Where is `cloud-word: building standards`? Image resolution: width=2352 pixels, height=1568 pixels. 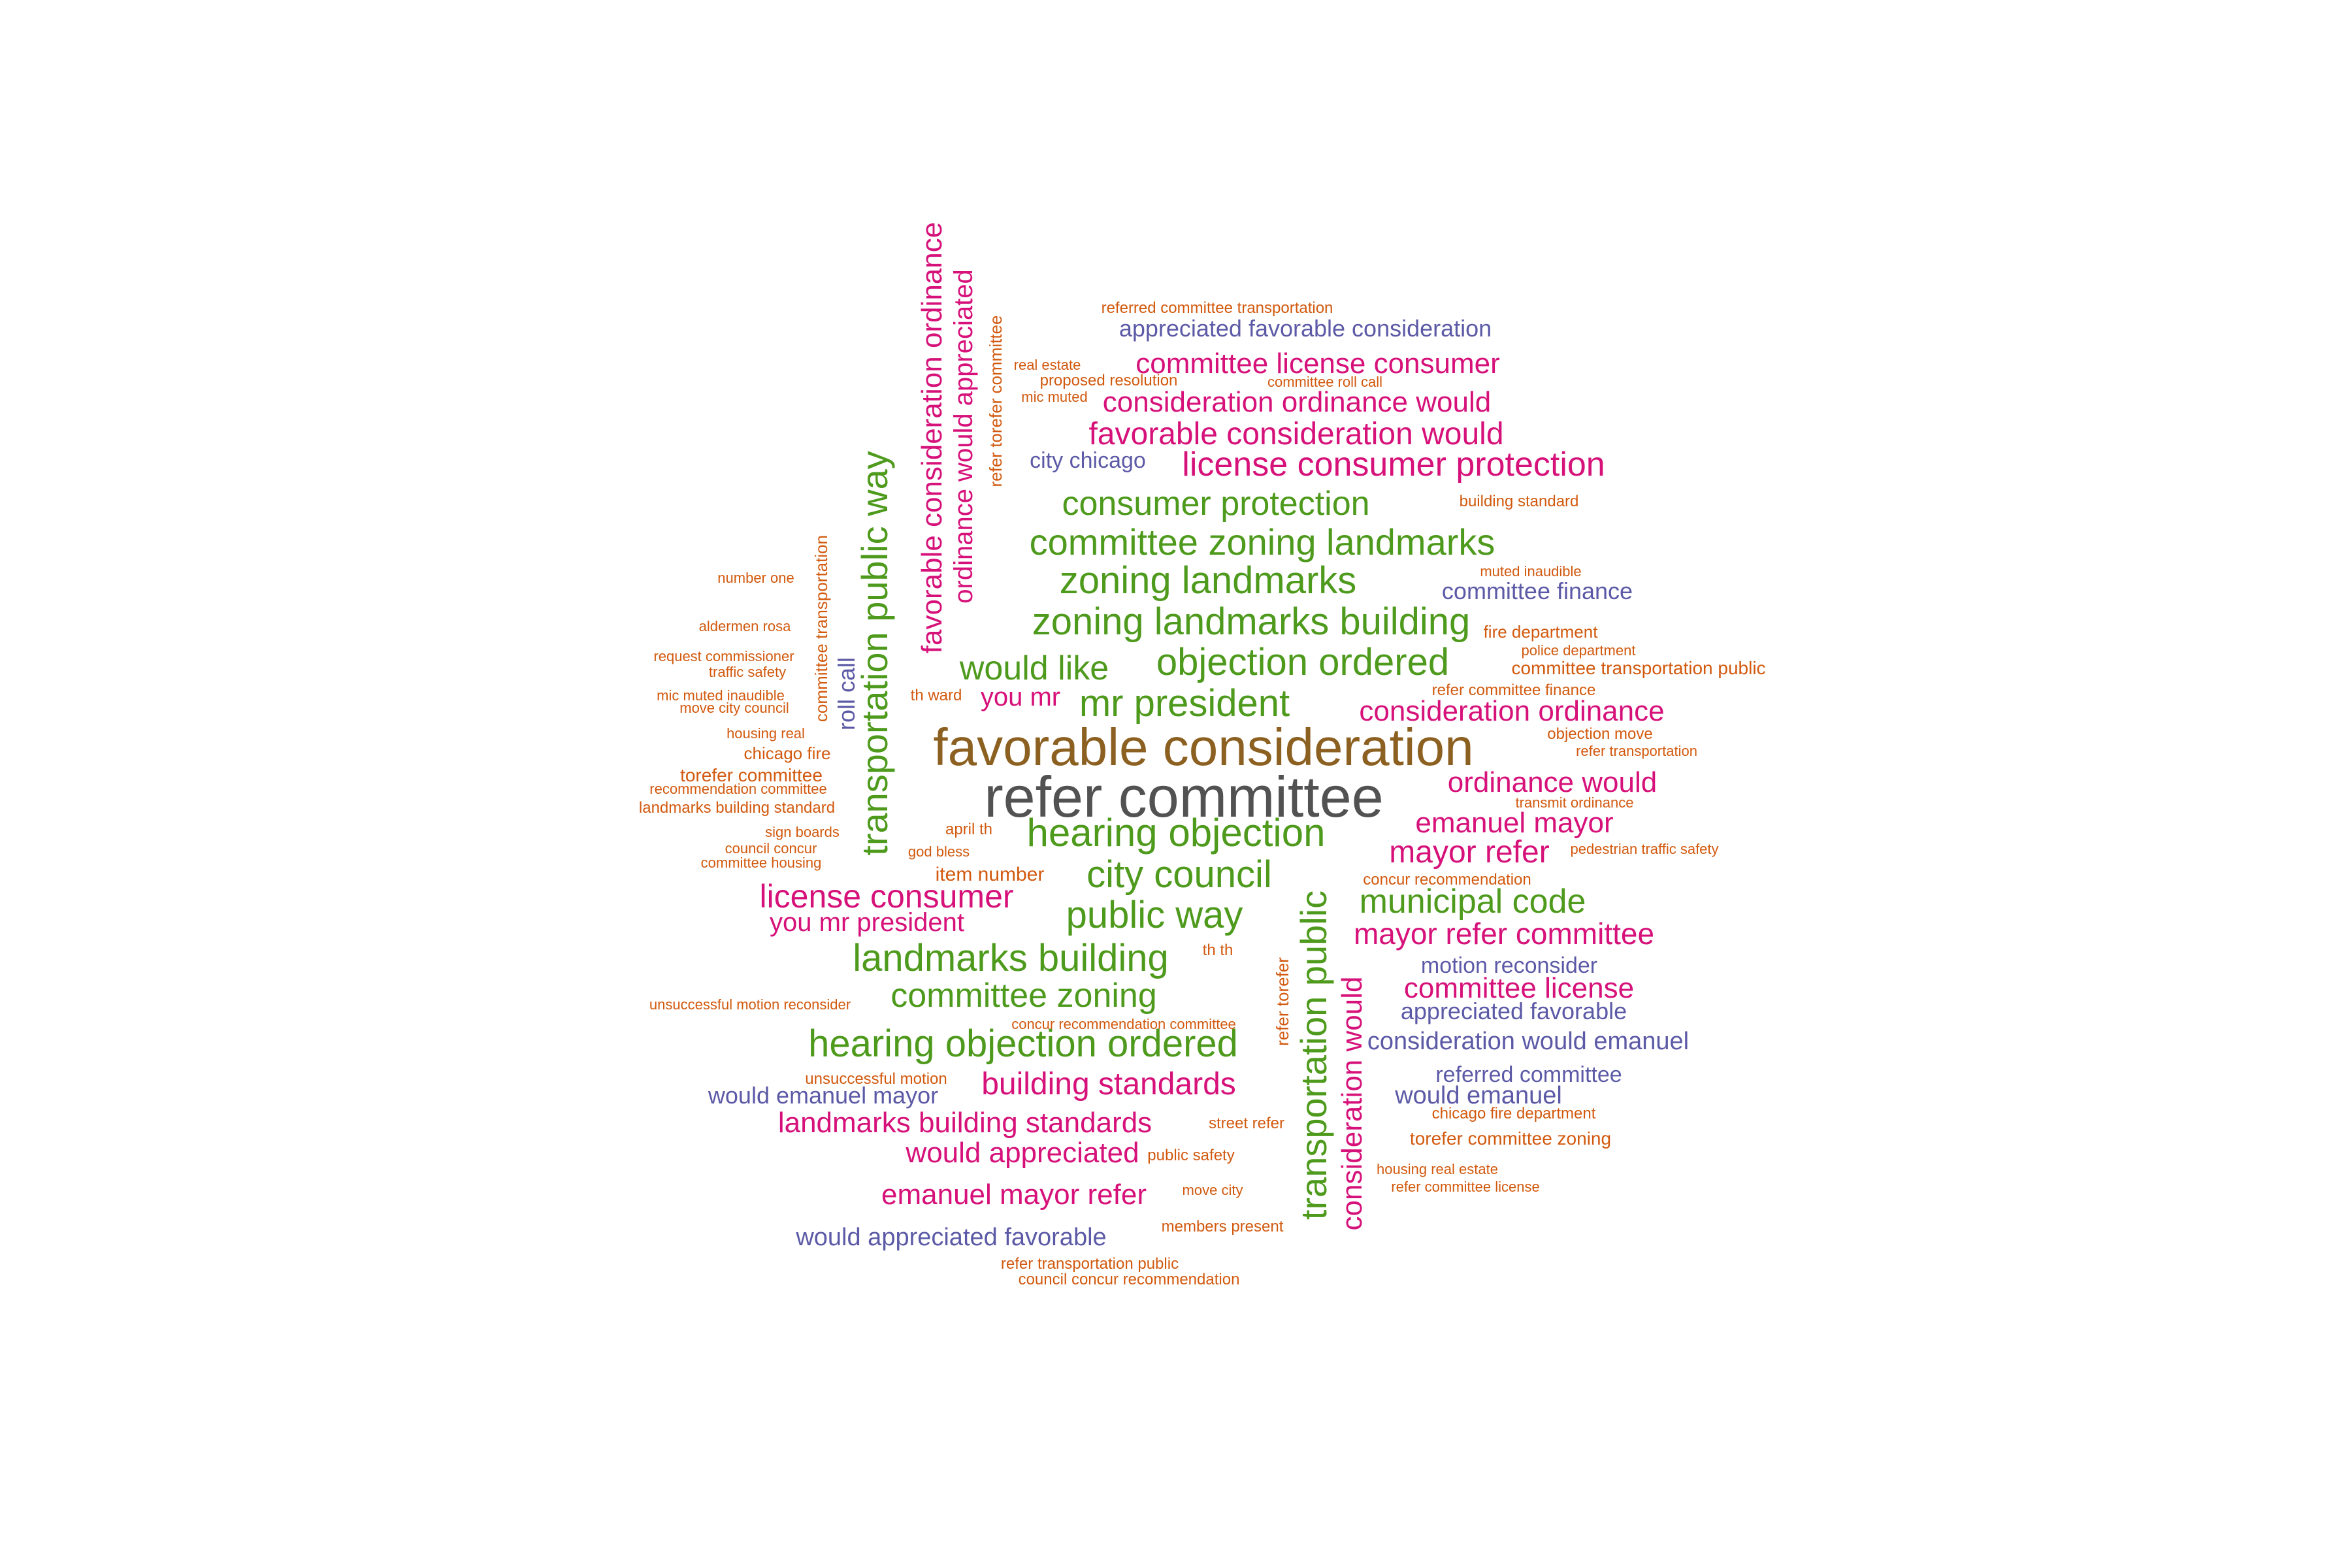 cloud-word: building standards is located at coordinates (1108, 1084).